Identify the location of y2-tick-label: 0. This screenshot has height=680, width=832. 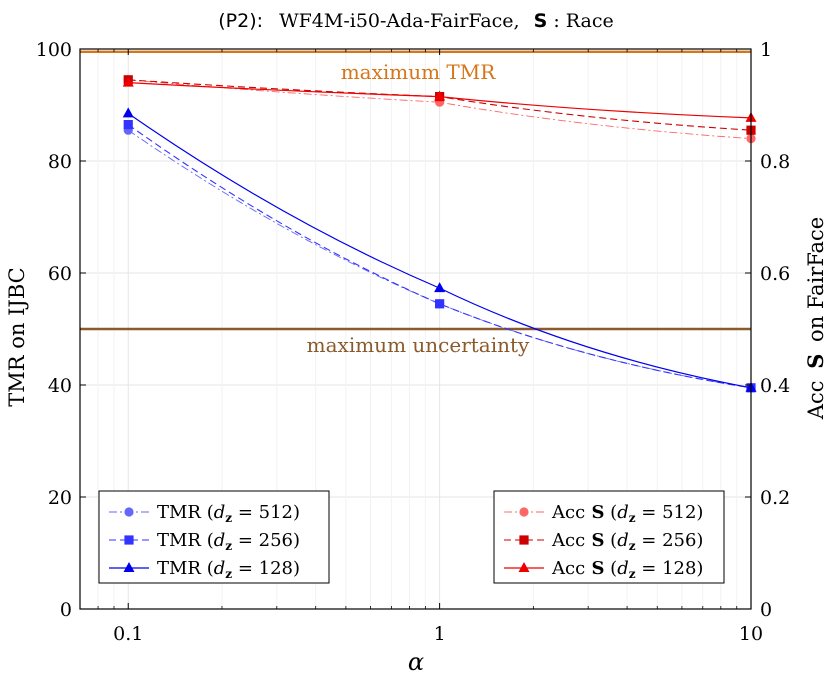
(766, 610).